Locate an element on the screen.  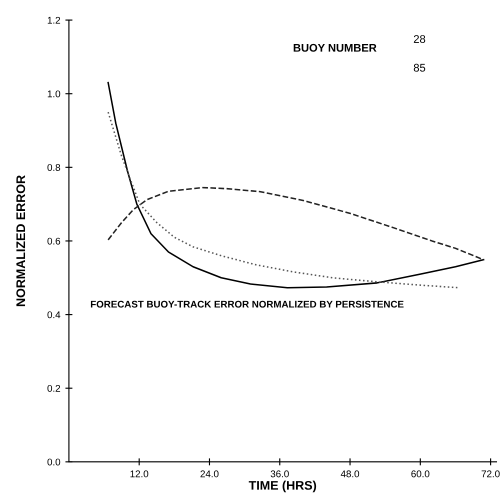
y-tick-label: 0.6 is located at coordinates (53, 241).